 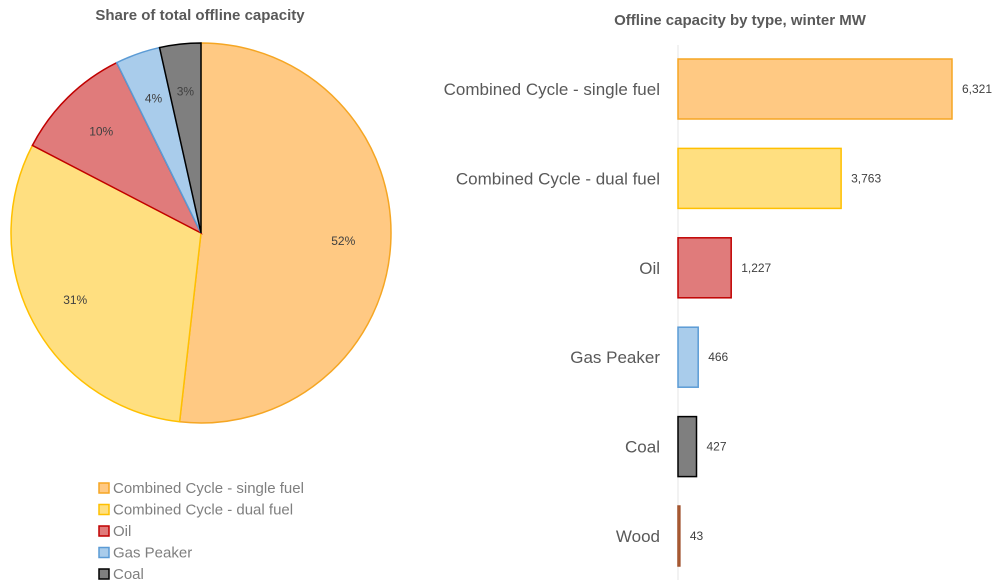 I want to click on pie-data-label: 52%, so click(x=343, y=241).